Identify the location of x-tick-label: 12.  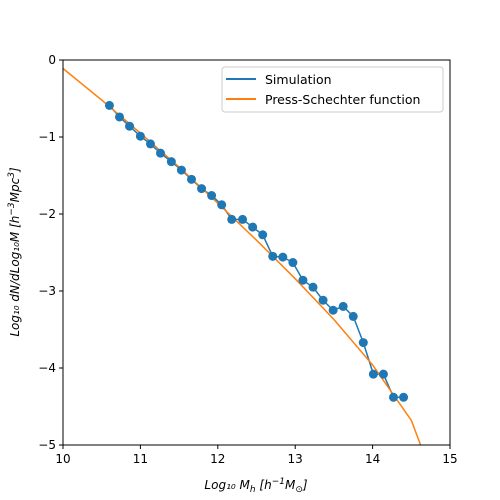
(217, 459).